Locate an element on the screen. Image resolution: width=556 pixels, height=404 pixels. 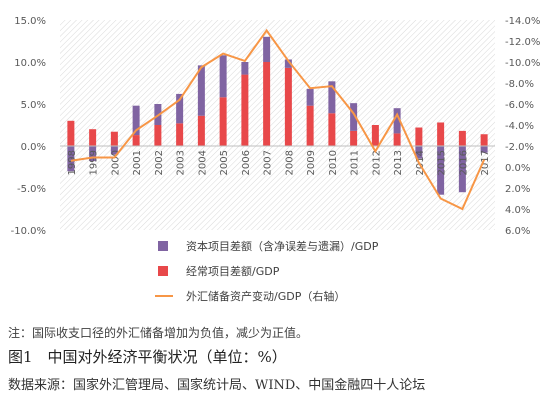
category-label: 2008 is located at coordinates (289, 162).